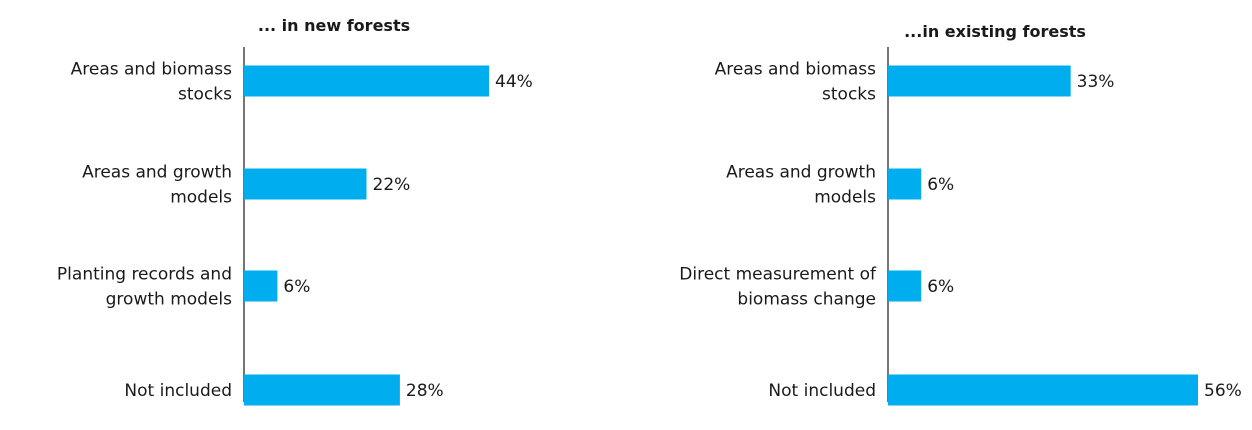  What do you see at coordinates (144, 287) in the screenshot?
I see `category-label: Planting records and growth models` at bounding box center [144, 287].